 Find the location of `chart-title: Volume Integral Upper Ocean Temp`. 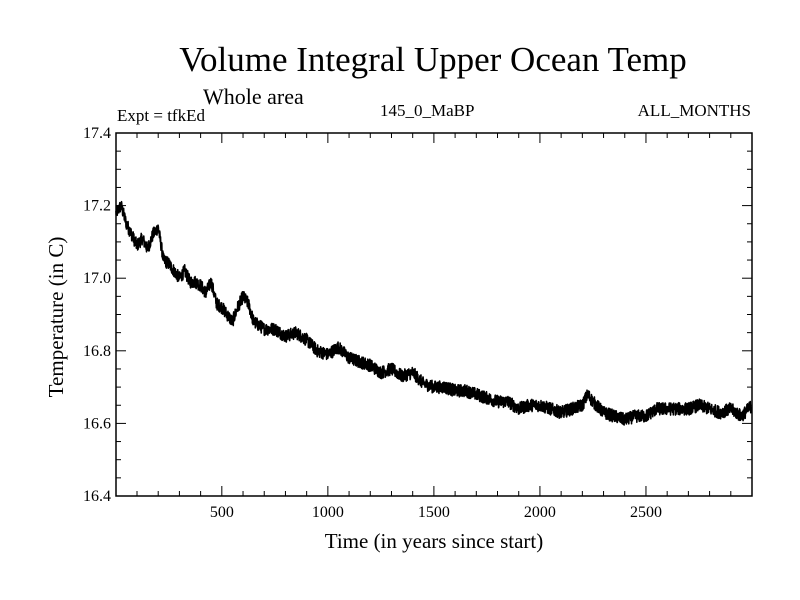

chart-title: Volume Integral Upper Ocean Temp is located at coordinates (433, 59).